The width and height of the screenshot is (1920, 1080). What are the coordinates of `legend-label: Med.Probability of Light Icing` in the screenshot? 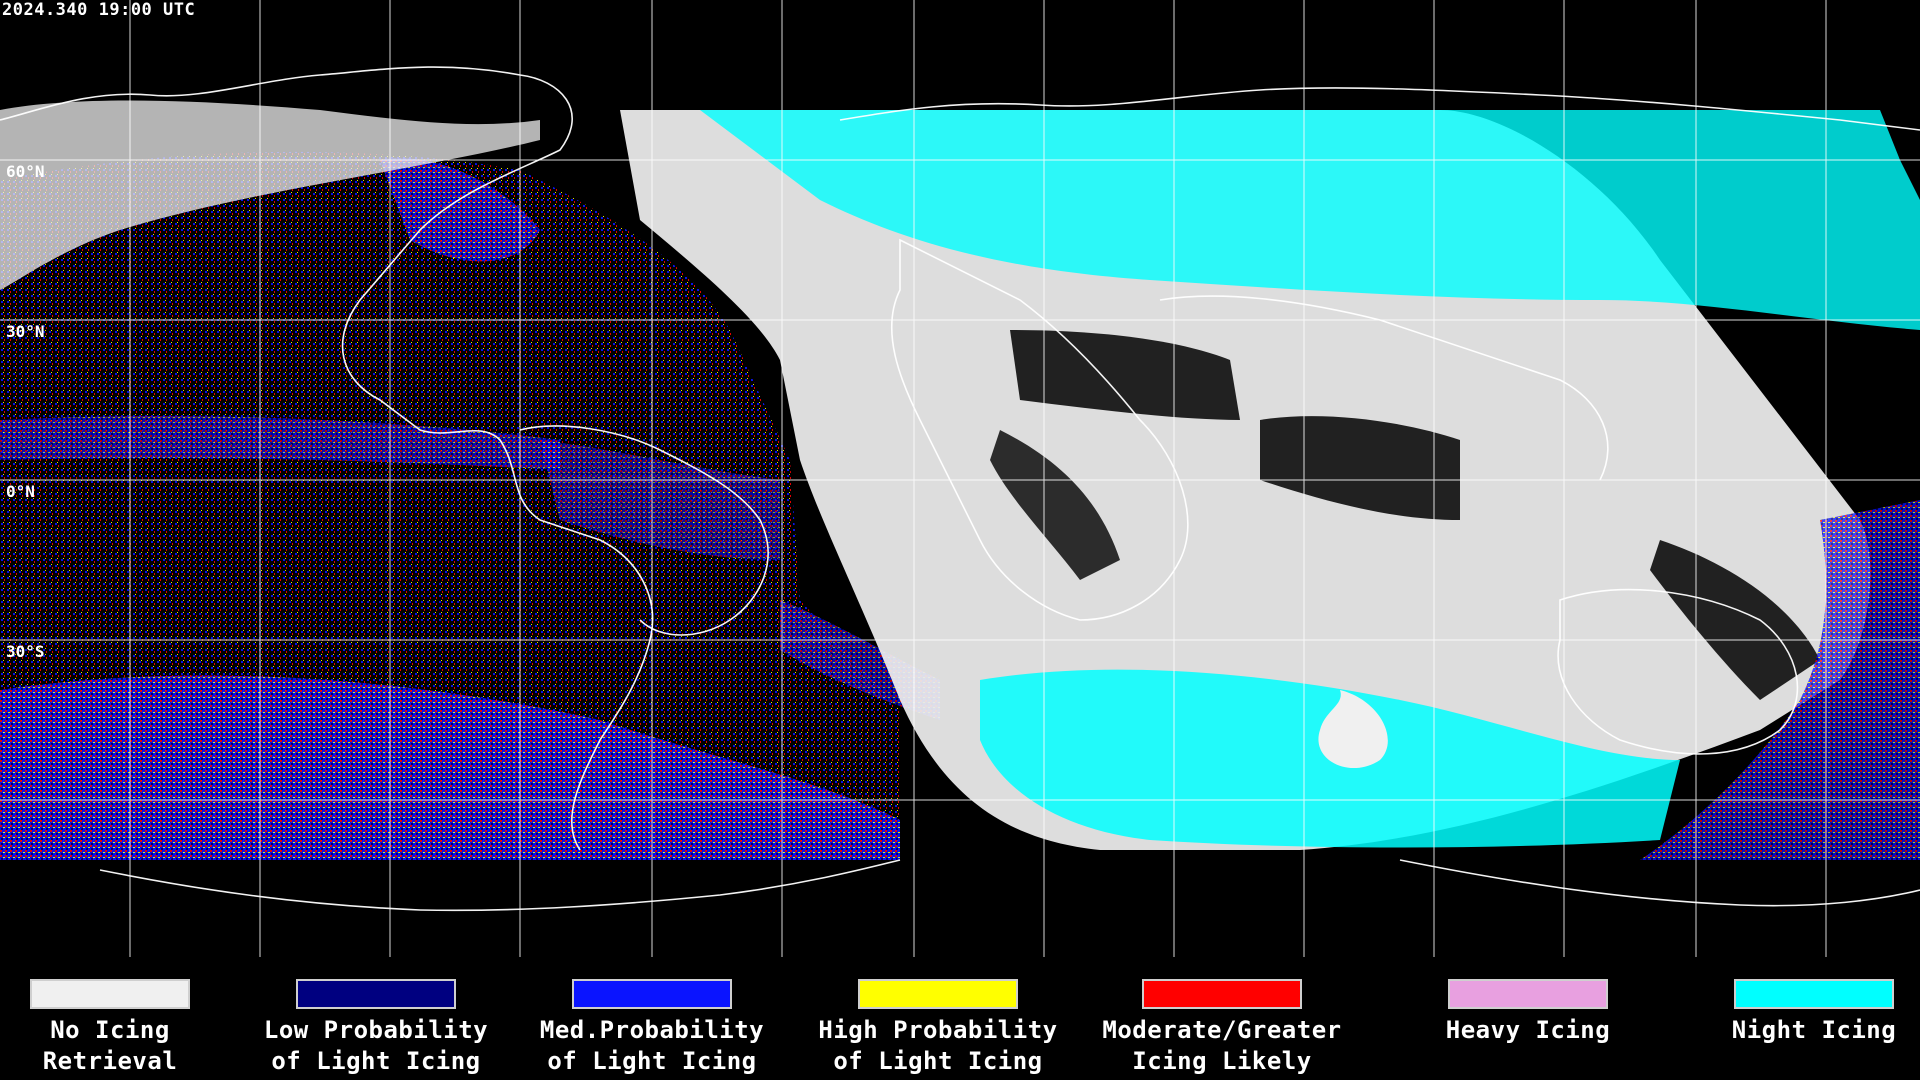 It's located at (652, 1045).